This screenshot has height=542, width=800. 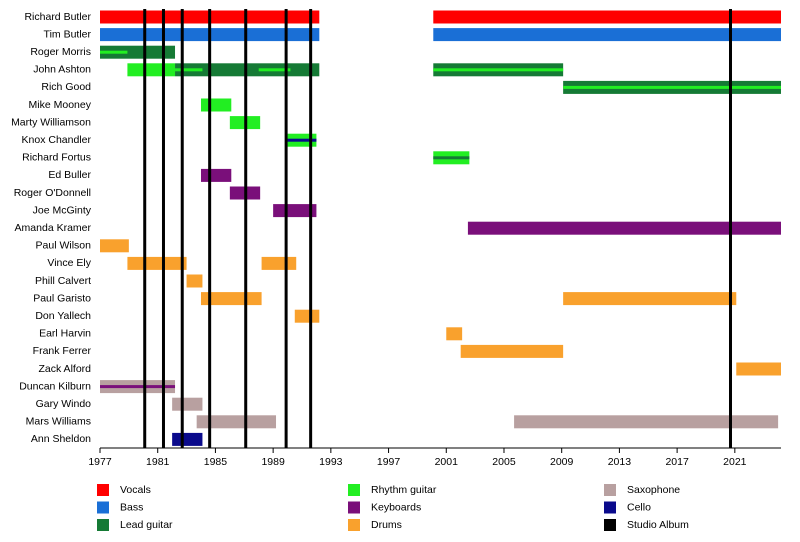 I want to click on legend-label: Bass, so click(x=131, y=507).